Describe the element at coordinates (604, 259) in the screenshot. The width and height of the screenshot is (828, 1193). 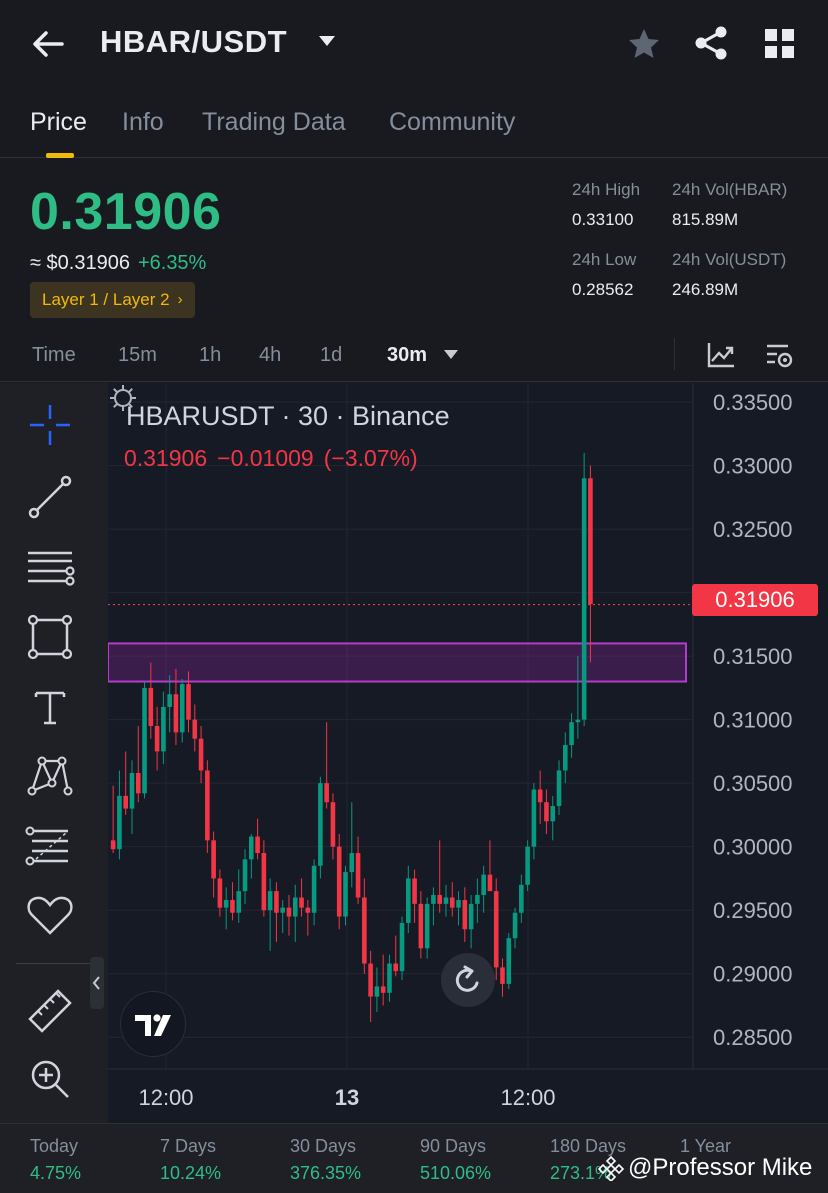
I see `stat-label: 24h Low` at that location.